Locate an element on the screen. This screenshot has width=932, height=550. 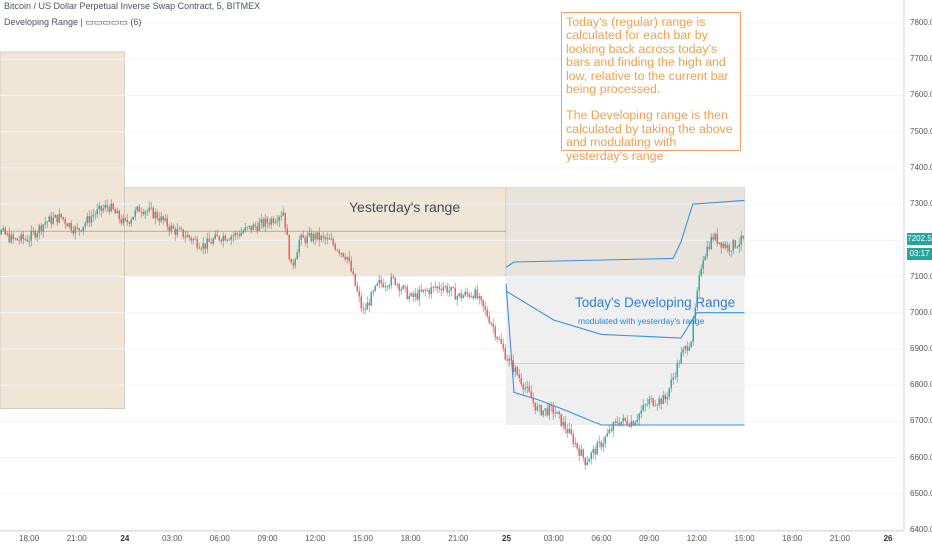
price-tick-label: 7300.0 is located at coordinates (921, 204).